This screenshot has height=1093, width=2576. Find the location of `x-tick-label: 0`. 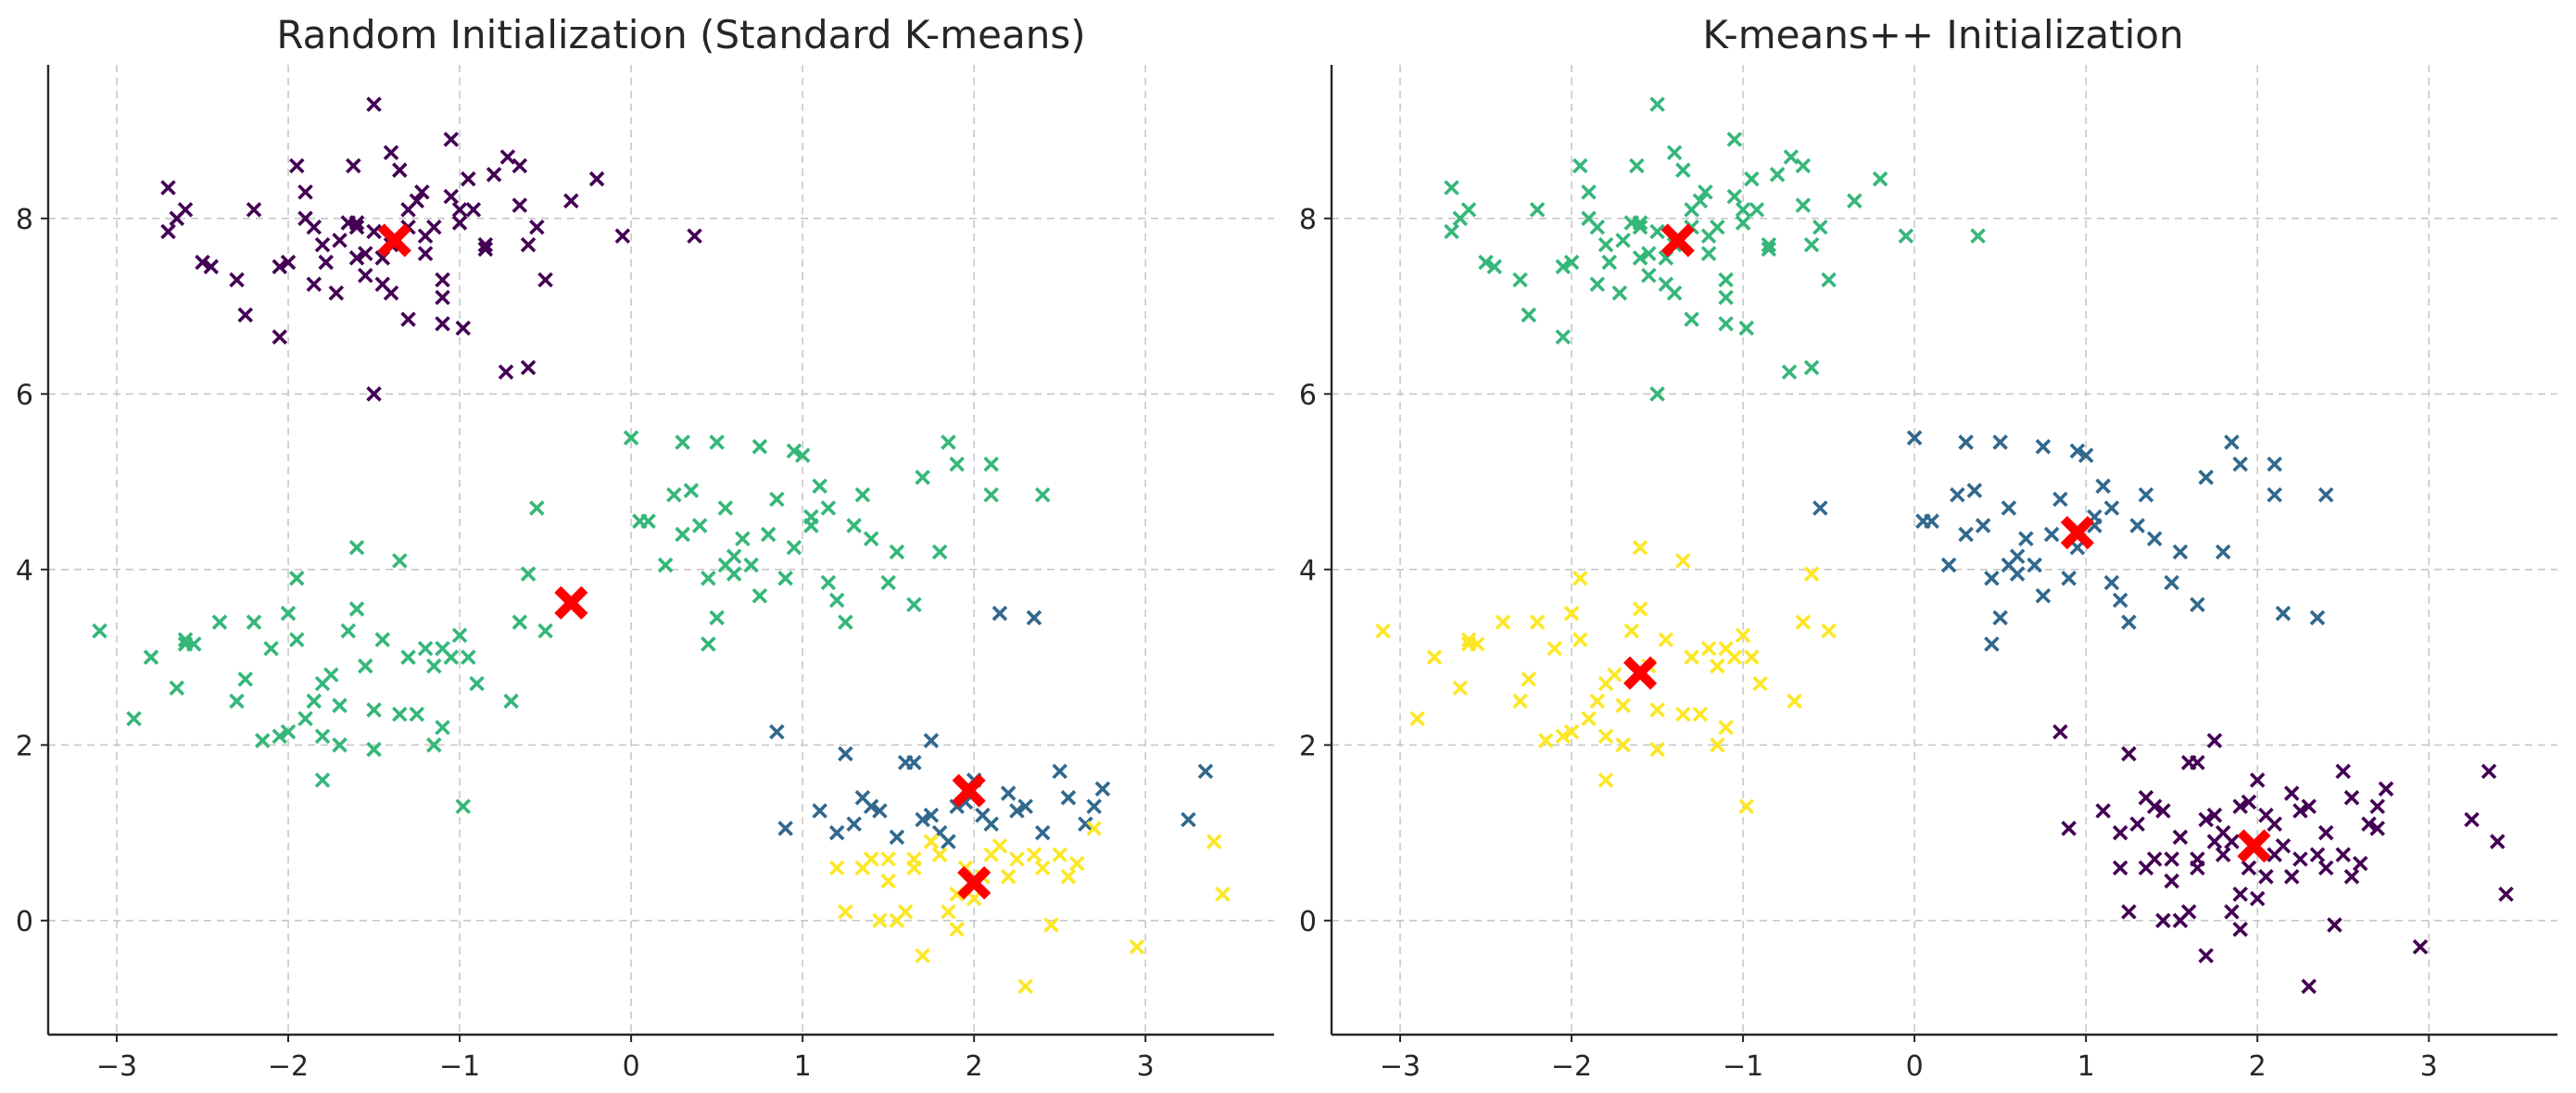

x-tick-label: 0 is located at coordinates (632, 1066).